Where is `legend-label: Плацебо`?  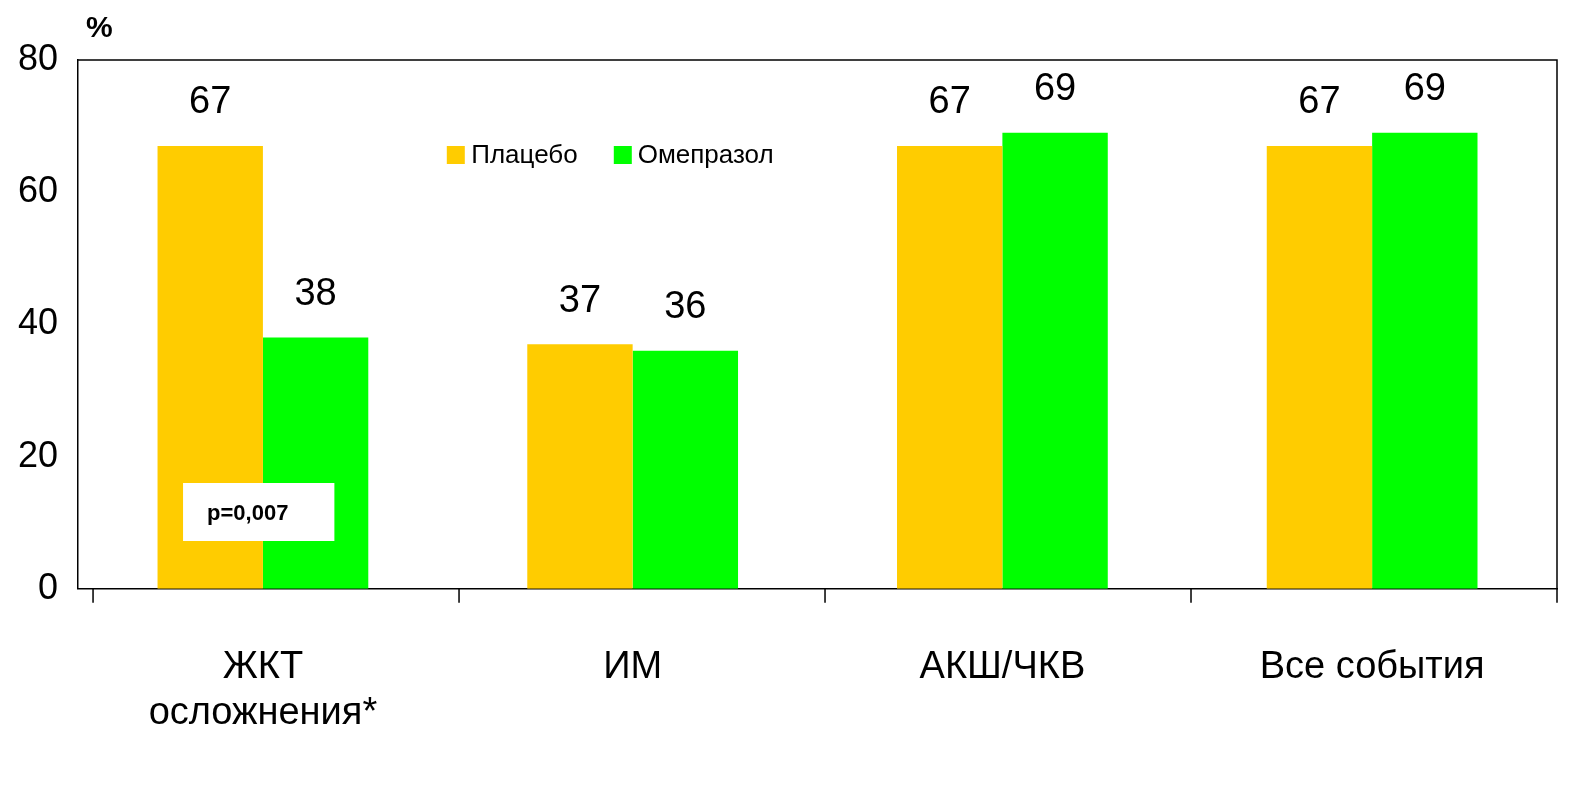
legend-label: Плацебо is located at coordinates (524, 155).